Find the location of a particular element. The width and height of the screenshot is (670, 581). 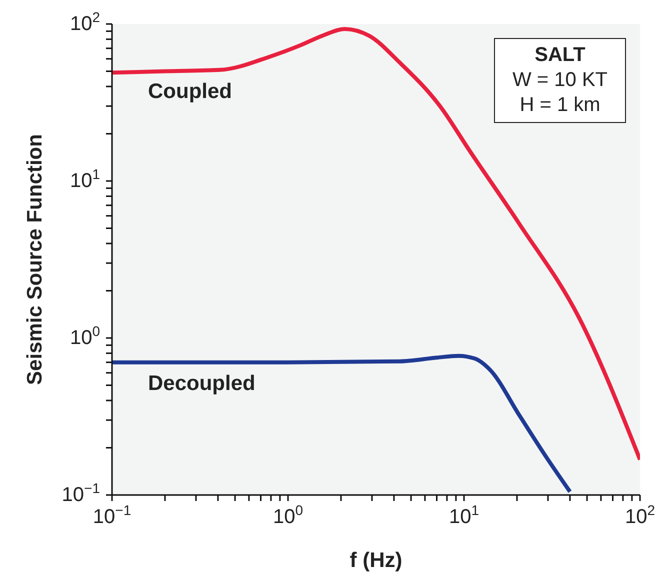

x-tick-label: 10$^{0}$ is located at coordinates (288, 515).